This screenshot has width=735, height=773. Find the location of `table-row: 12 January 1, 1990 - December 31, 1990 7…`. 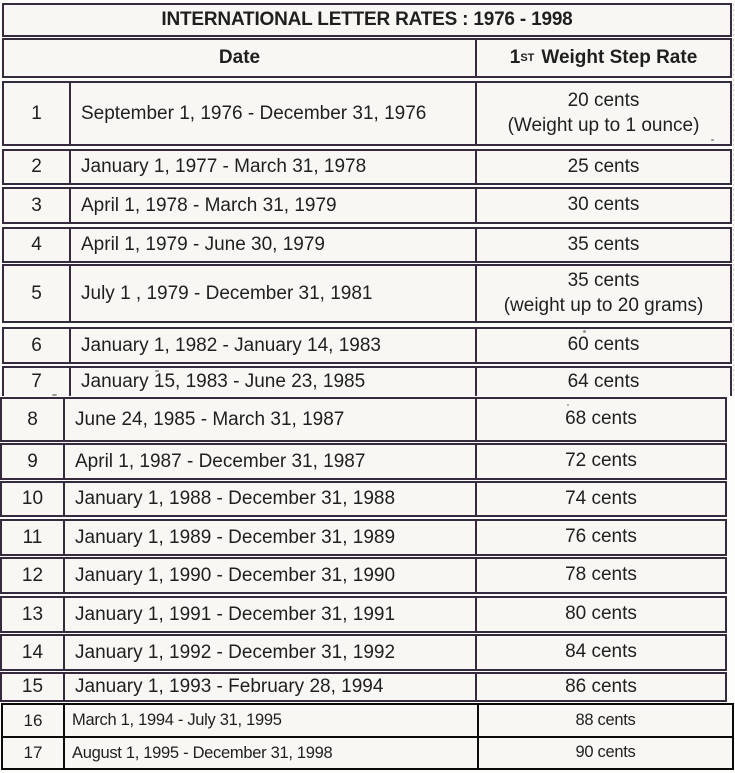

table-row: 12 January 1, 1990 - December 31, 1990 7… is located at coordinates (363, 575).